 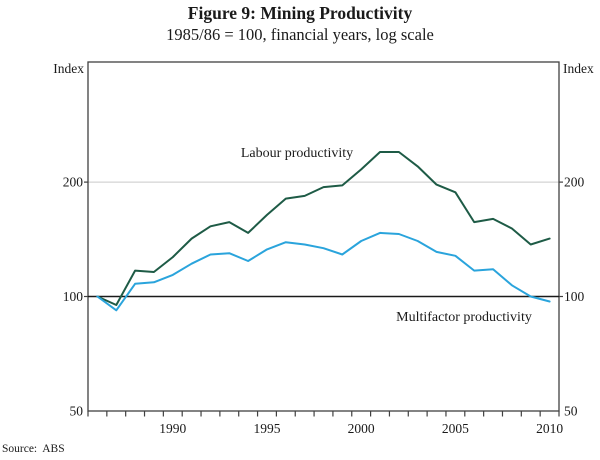 What do you see at coordinates (68, 68) in the screenshot?
I see `y-axis-unit-left: Index` at bounding box center [68, 68].